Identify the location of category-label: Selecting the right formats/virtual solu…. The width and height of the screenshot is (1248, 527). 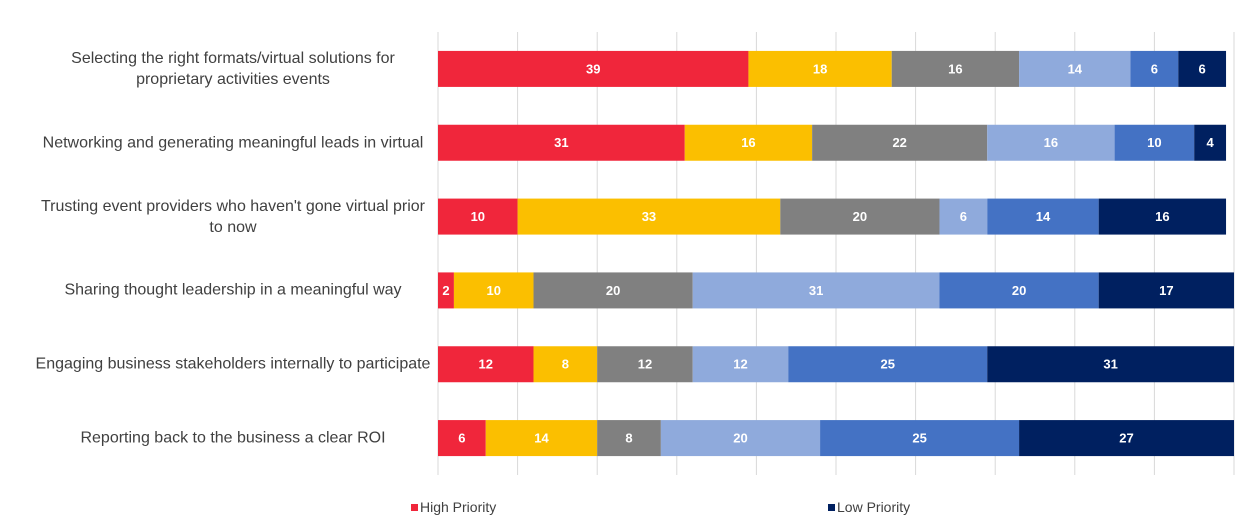
(233, 68).